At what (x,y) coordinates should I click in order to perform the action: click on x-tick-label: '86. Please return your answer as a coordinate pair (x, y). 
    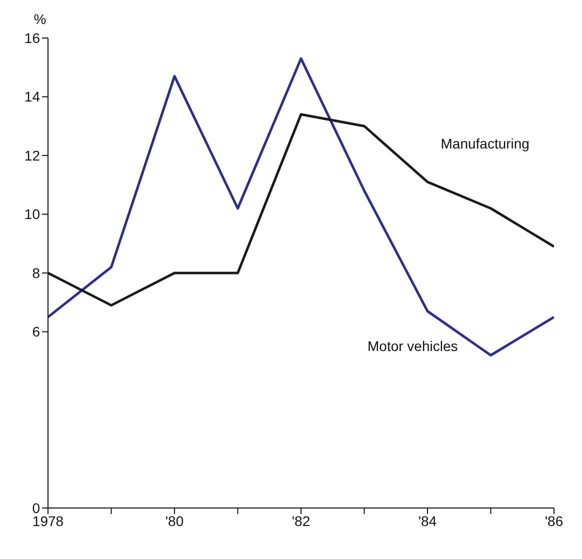
    Looking at the image, I should click on (554, 520).